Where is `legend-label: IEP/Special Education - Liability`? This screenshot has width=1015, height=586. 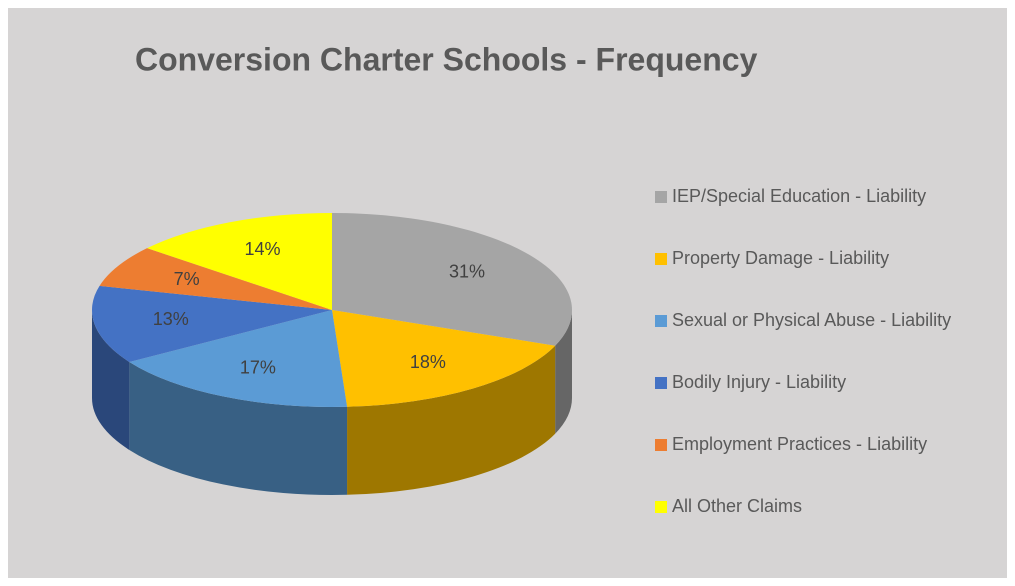 legend-label: IEP/Special Education - Liability is located at coordinates (799, 196).